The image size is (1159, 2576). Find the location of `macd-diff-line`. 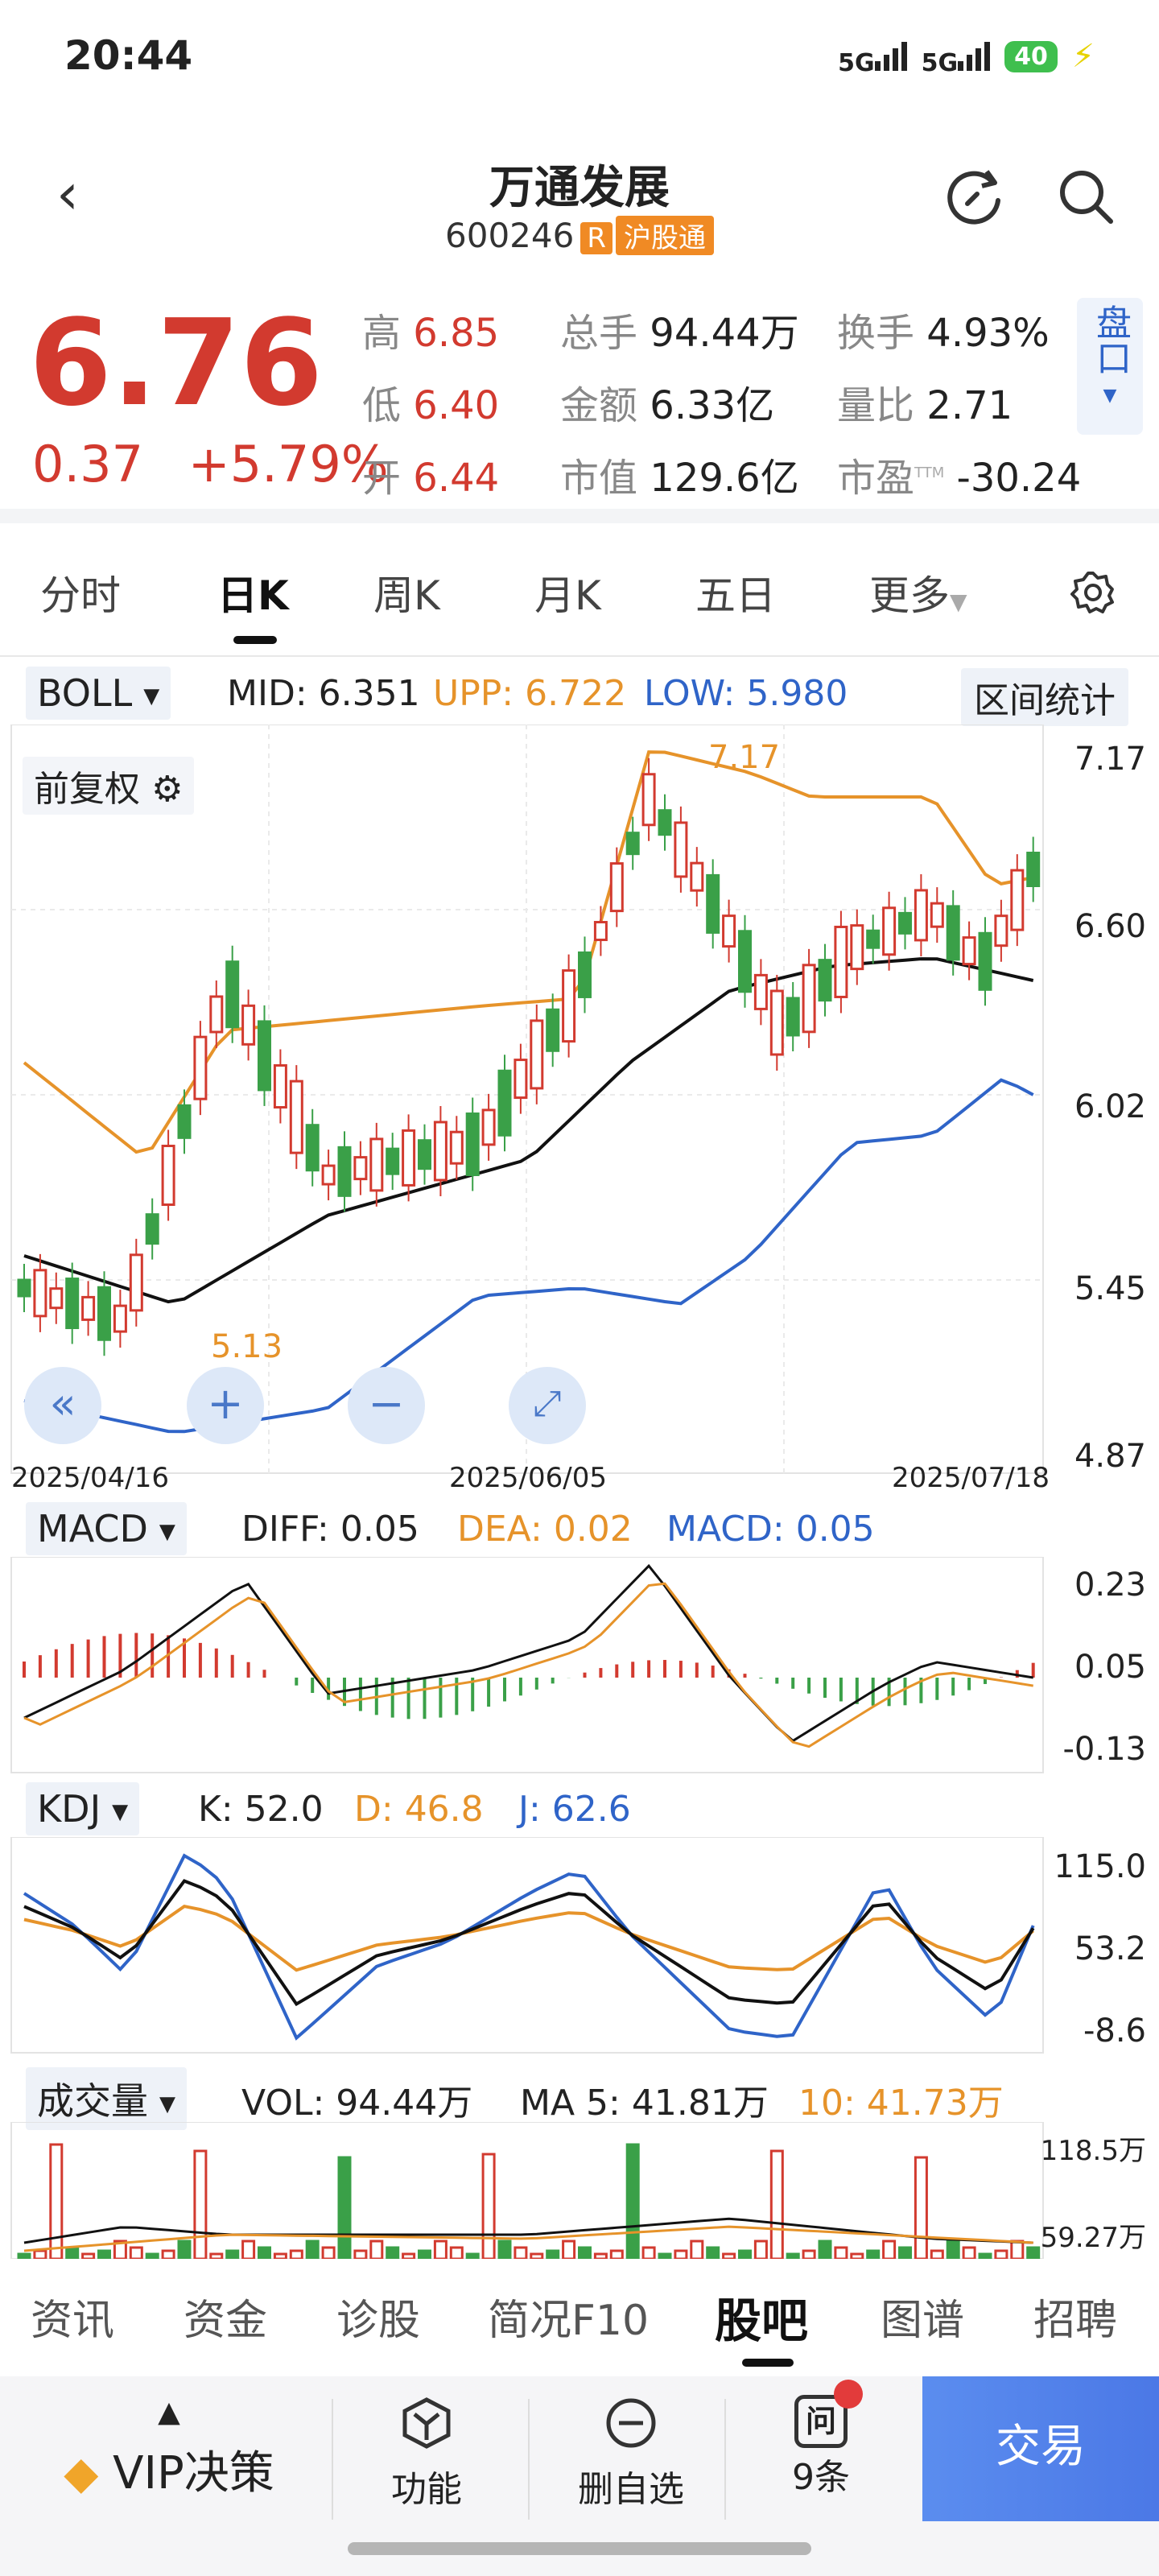

macd-diff-line is located at coordinates (528, 1653).